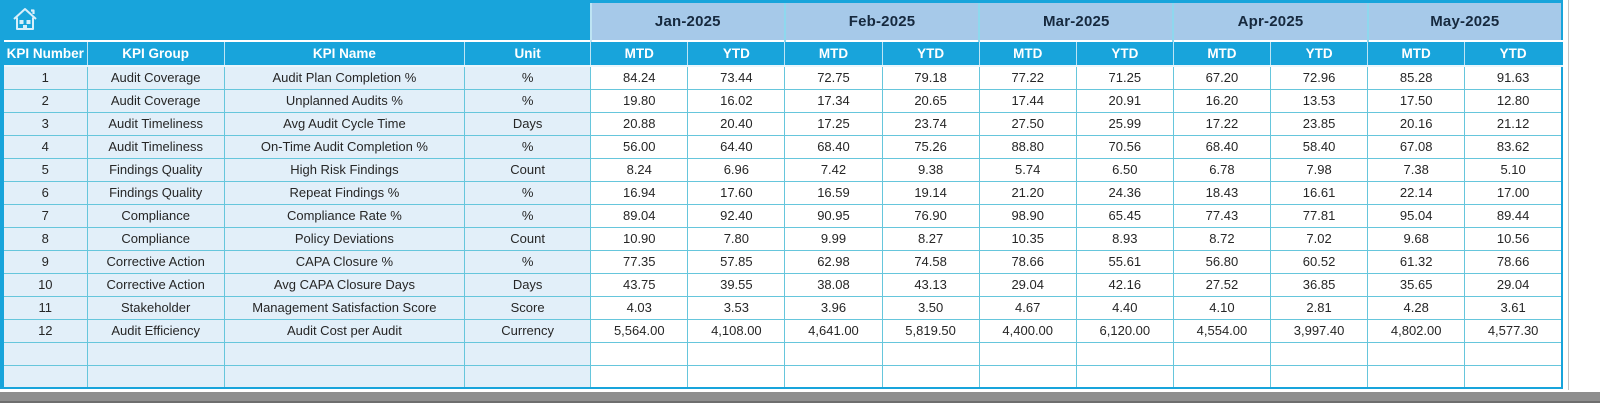 Image resolution: width=1600 pixels, height=403 pixels. Describe the element at coordinates (1513, 261) in the screenshot. I see `value-cell: 78.66` at that location.